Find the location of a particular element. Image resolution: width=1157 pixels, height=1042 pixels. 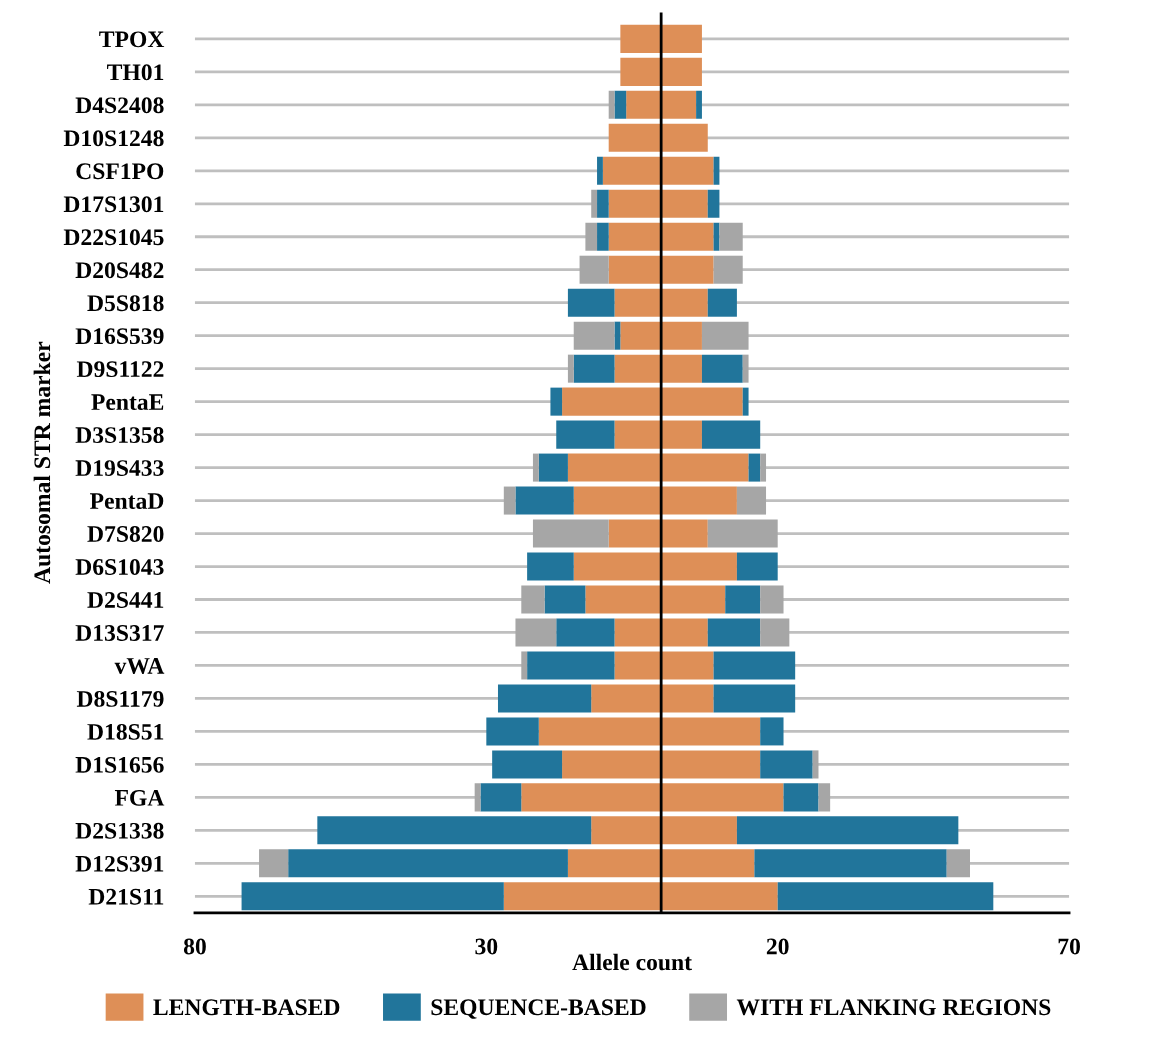

y-tick-label: D2S1338 is located at coordinates (119, 830).